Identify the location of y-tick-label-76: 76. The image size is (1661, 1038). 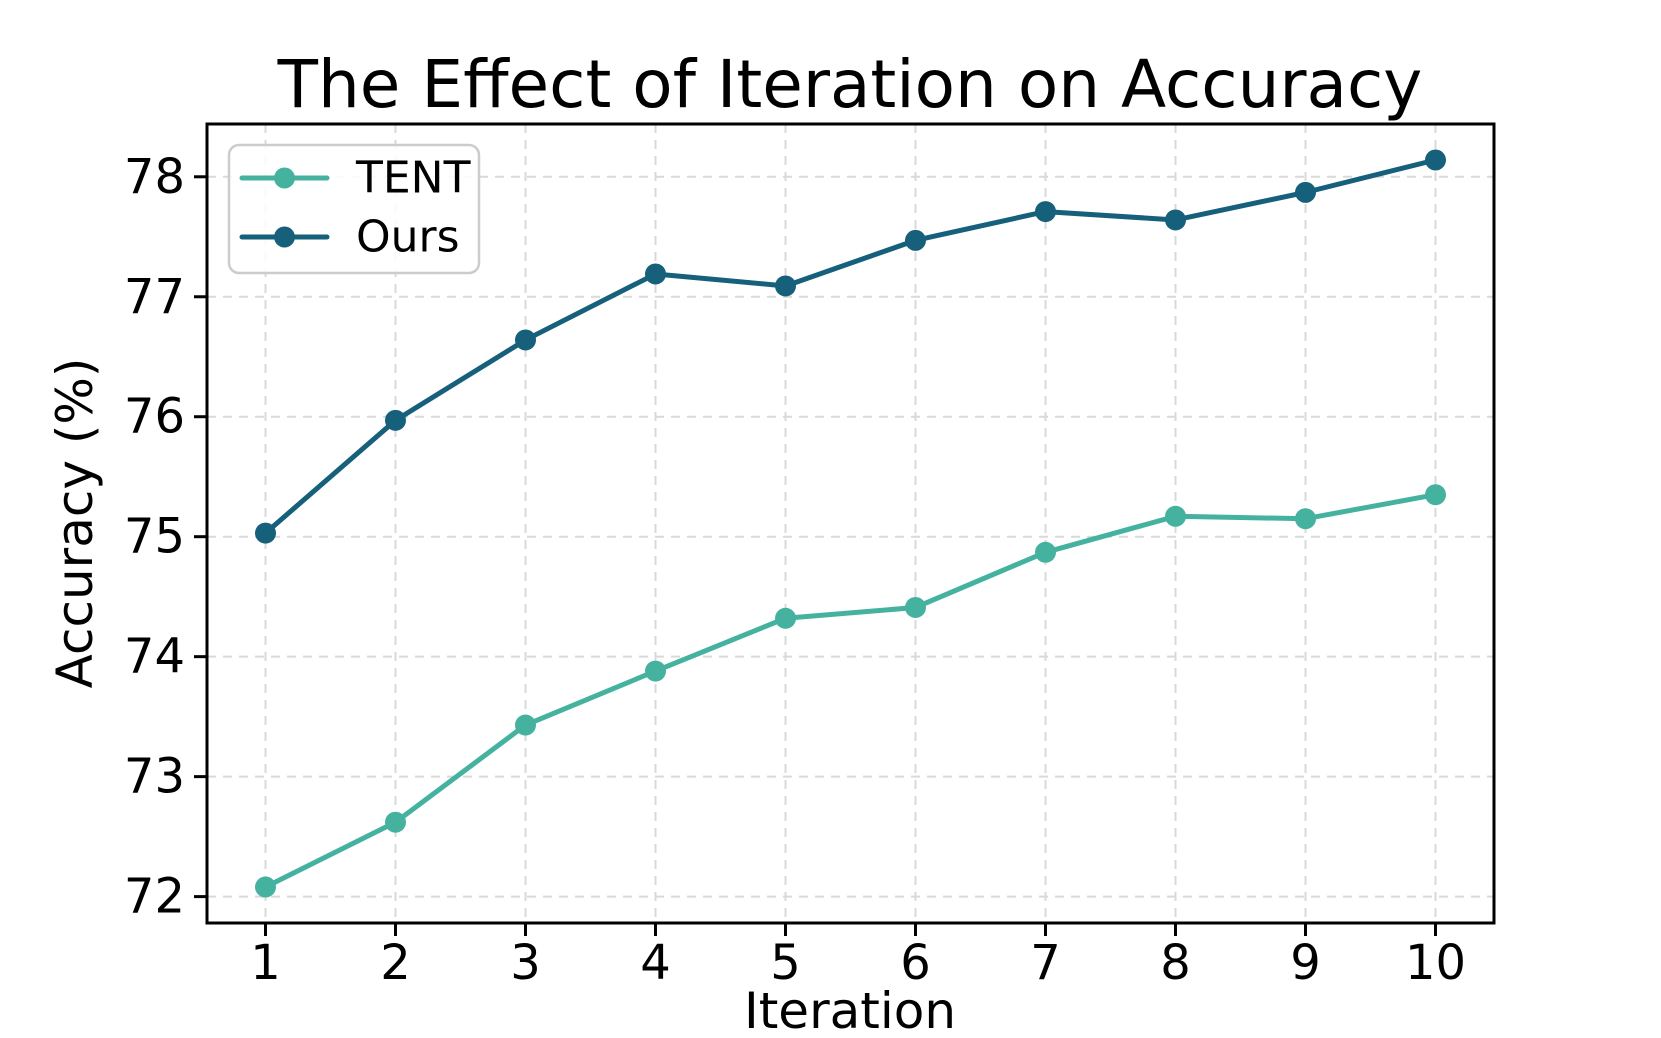
(154, 417).